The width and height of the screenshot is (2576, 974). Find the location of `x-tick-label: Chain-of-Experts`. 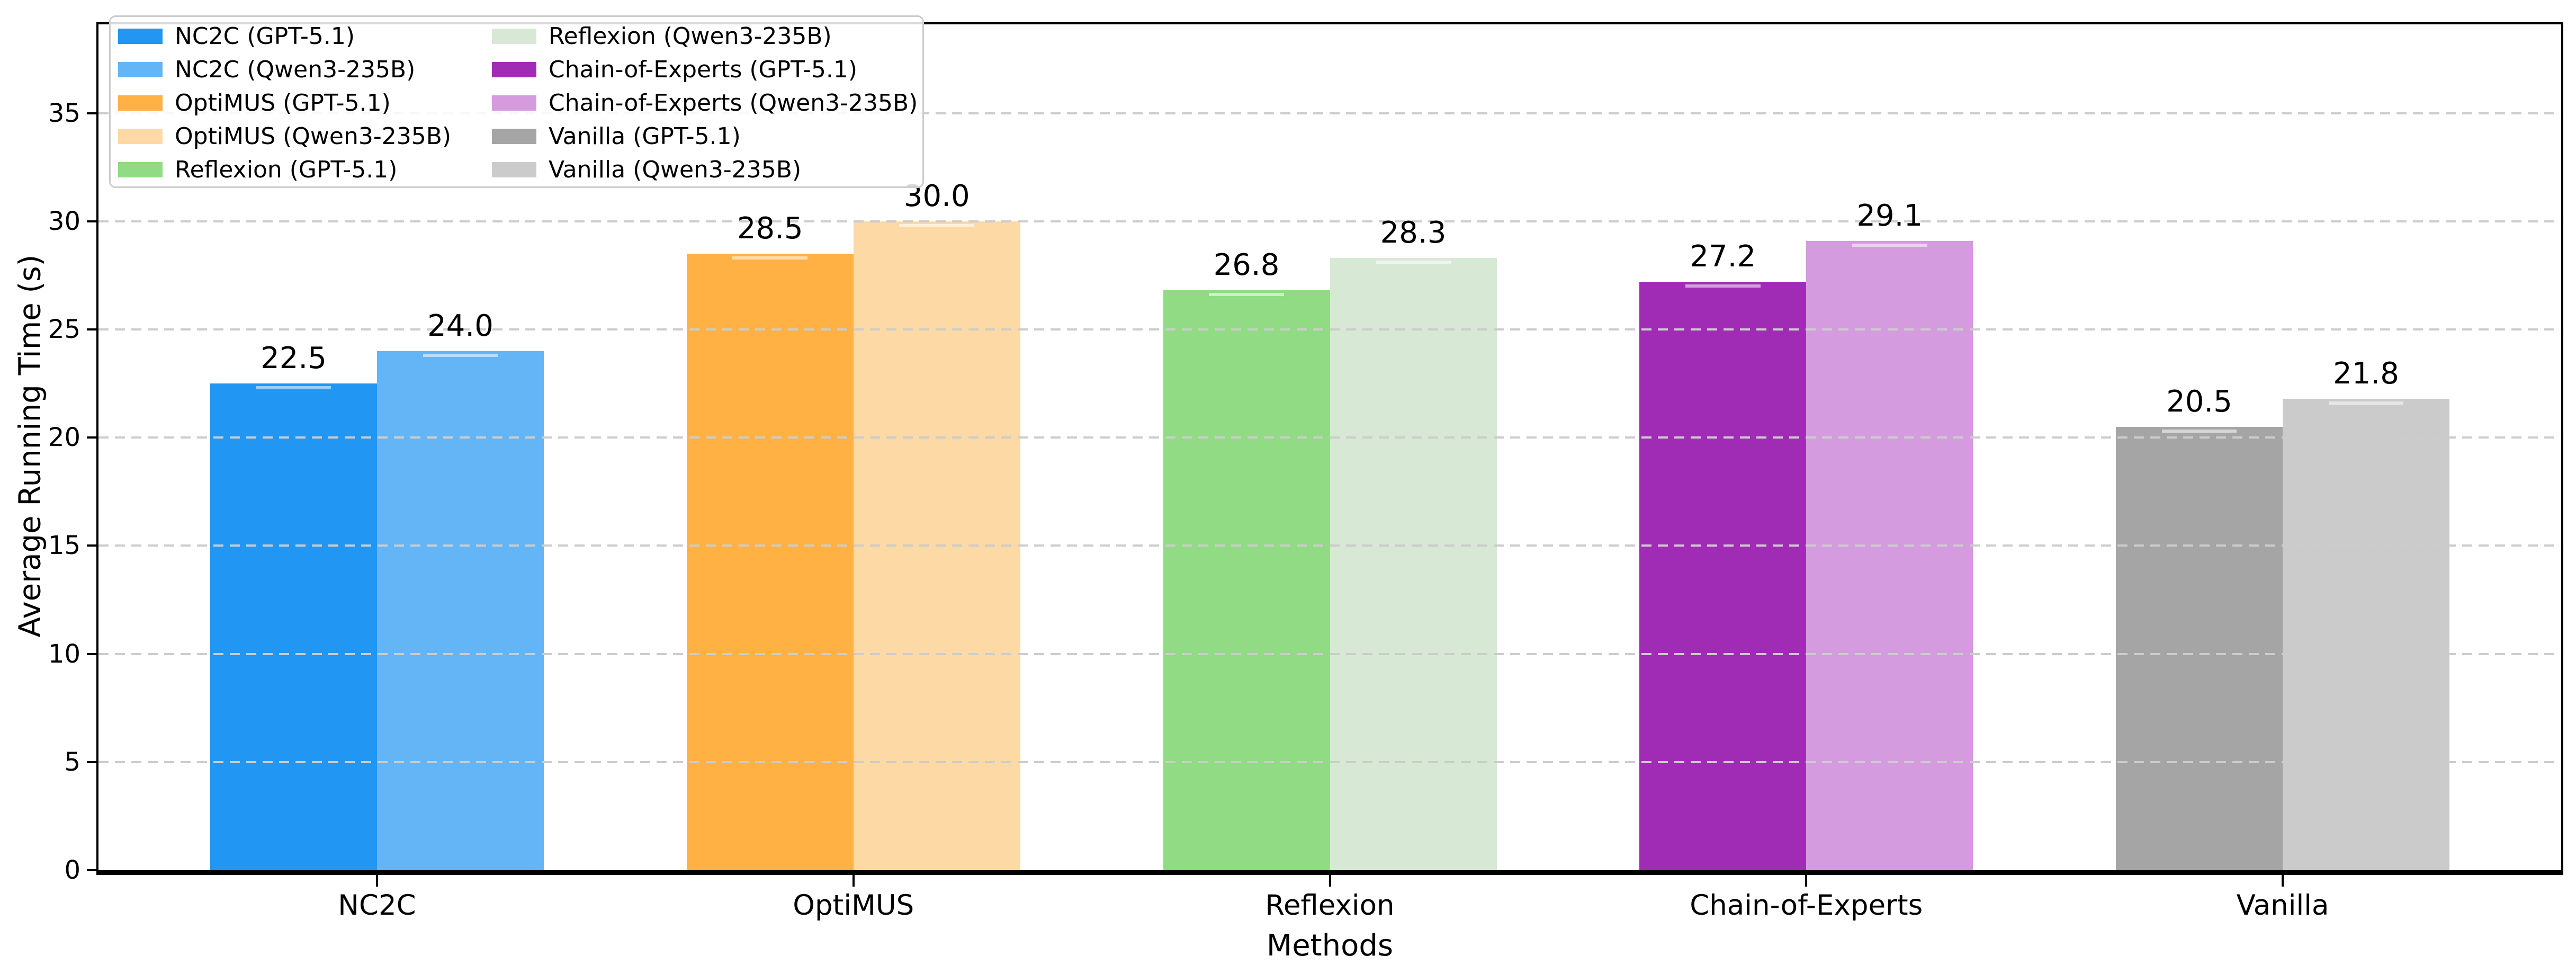

x-tick-label: Chain-of-Experts is located at coordinates (1806, 905).